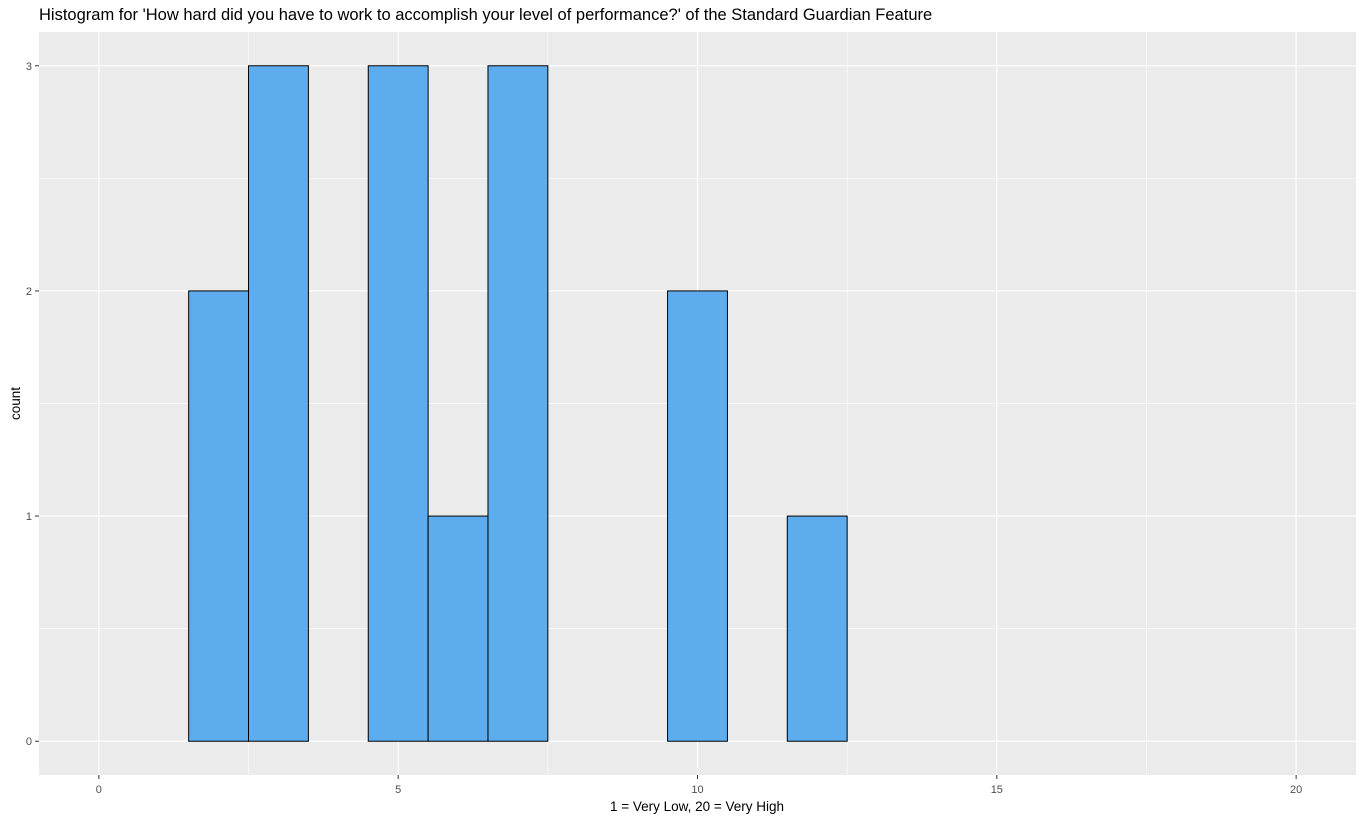  What do you see at coordinates (29, 517) in the screenshot?
I see `y-tick-label: 1` at bounding box center [29, 517].